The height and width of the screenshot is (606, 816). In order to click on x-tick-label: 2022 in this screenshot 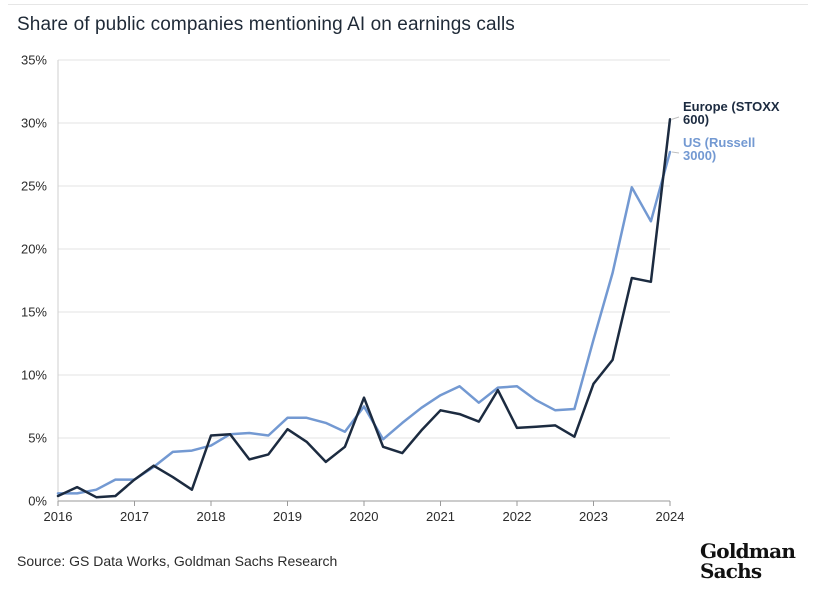, I will do `click(517, 516)`.